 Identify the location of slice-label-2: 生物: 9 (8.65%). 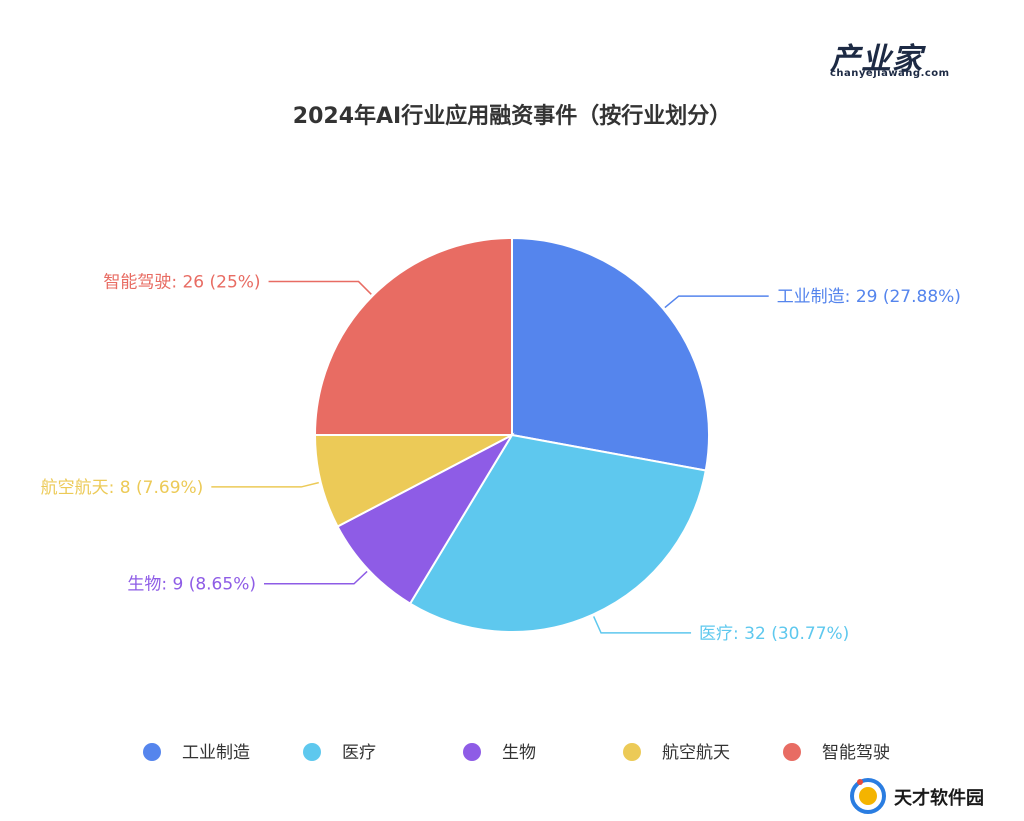
(191, 585).